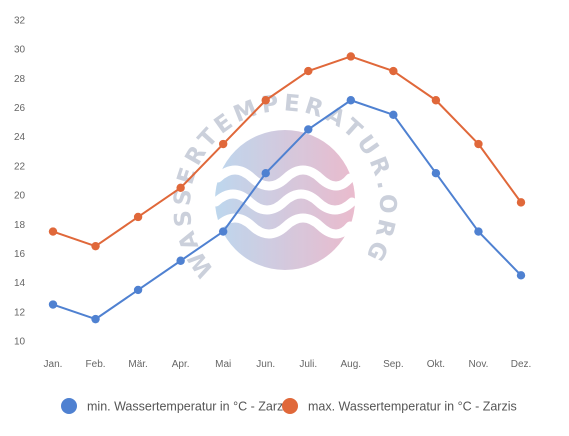 Image resolution: width=569 pixels, height=436 pixels. I want to click on y-tick-label: 14, so click(20, 283).